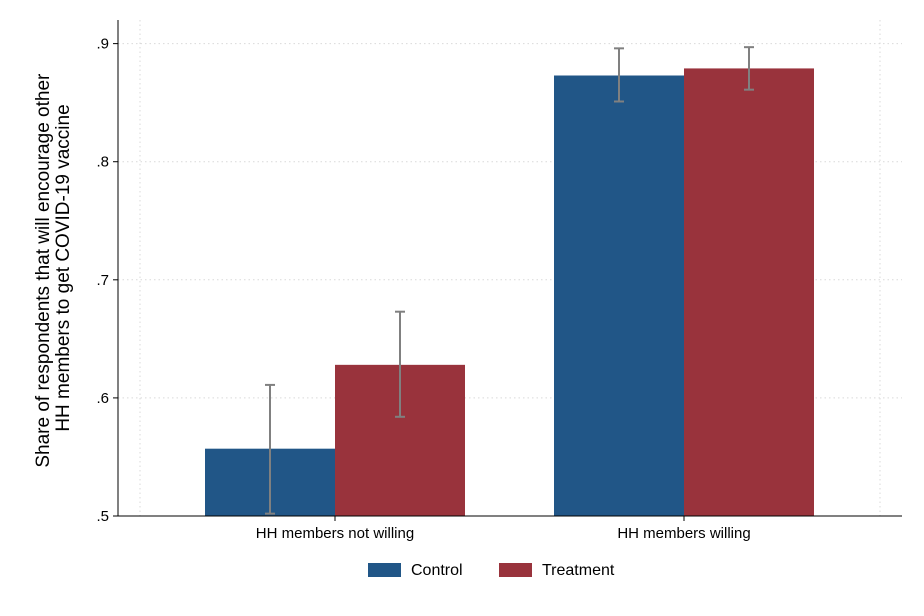 Image resolution: width=924 pixels, height=616 pixels. What do you see at coordinates (102, 44) in the screenshot?
I see `y-tick-label: .9` at bounding box center [102, 44].